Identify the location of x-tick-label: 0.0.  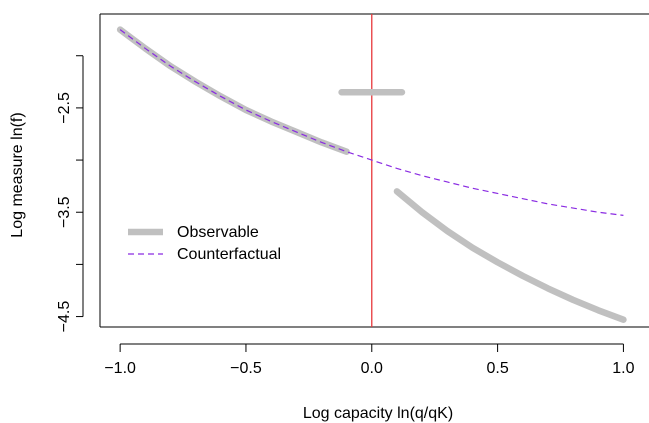
(372, 368).